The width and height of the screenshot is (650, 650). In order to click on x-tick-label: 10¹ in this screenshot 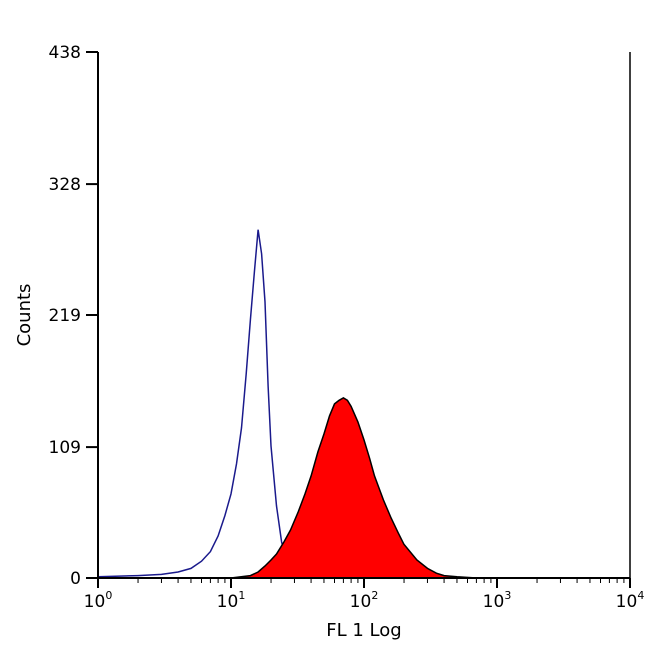, I will do `click(231, 600)`.